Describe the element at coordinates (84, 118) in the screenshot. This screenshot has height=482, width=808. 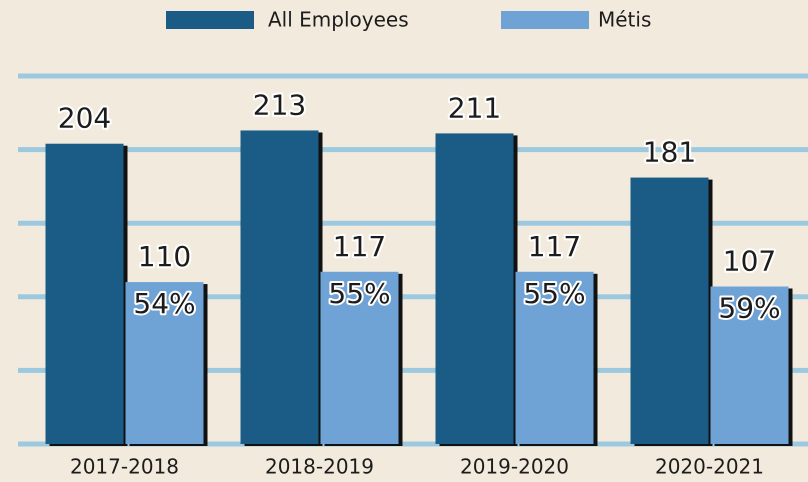
I see `value-label: 204` at that location.